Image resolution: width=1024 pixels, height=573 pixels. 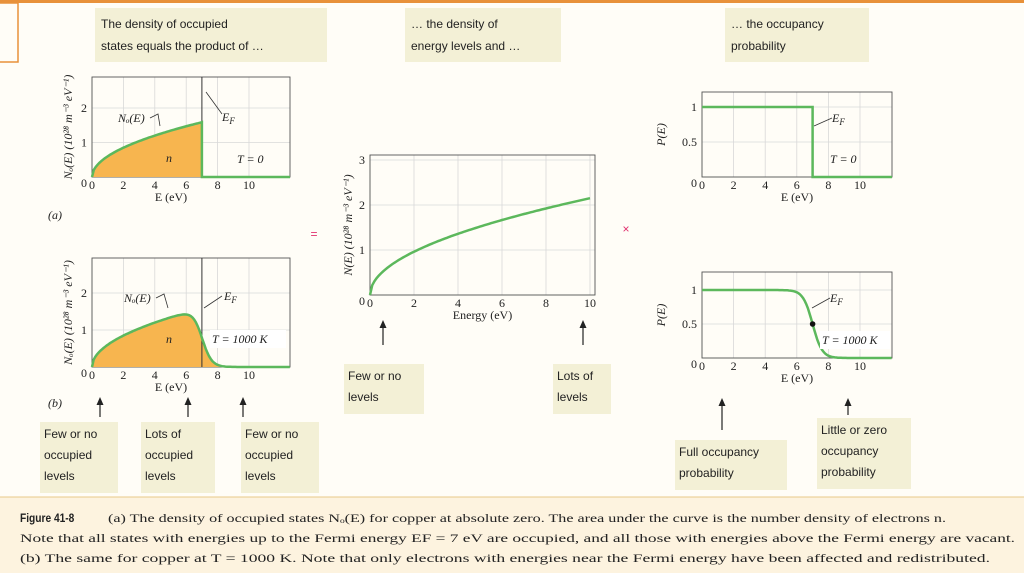 I want to click on y-axis-label: N(E) (10²⁸ m⁻³ eV⁻¹), so click(x=348, y=225).